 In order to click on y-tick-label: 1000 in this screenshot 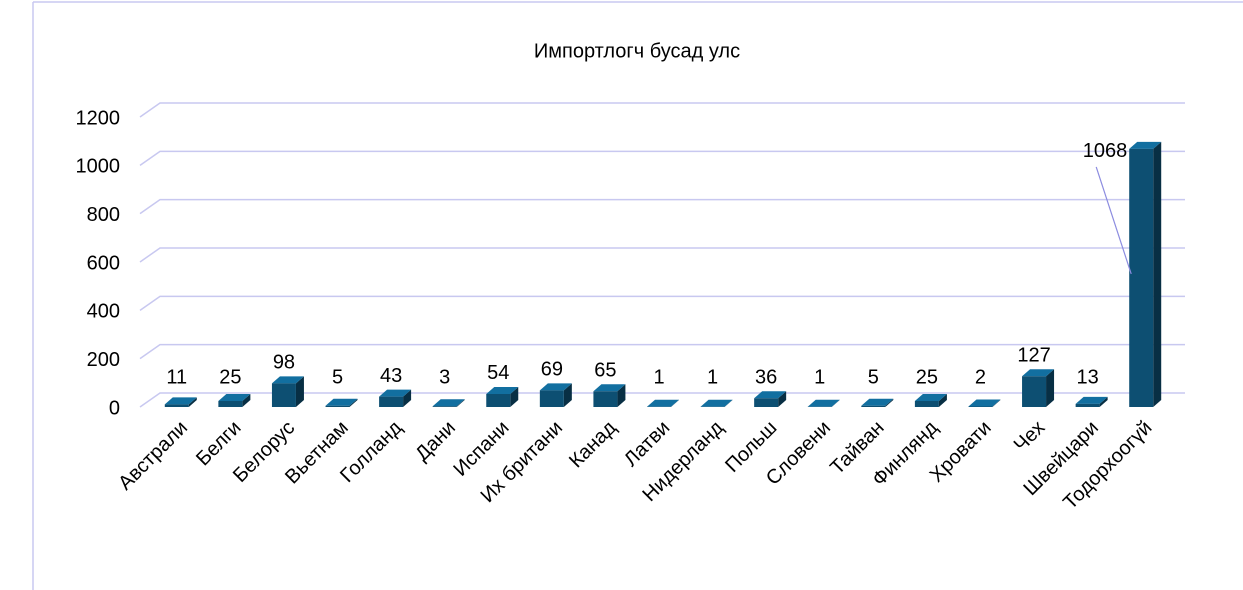, I will do `click(98, 167)`.